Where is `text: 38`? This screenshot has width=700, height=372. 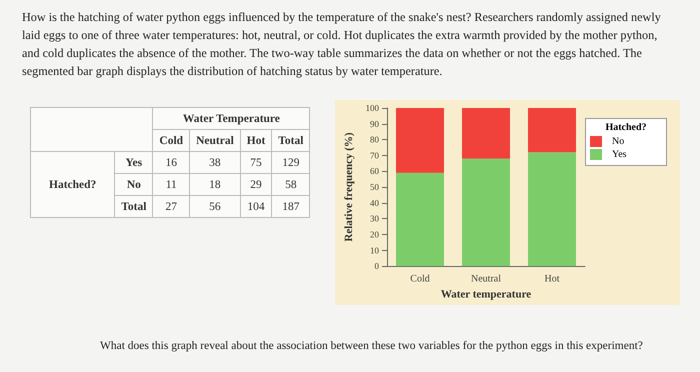
text: 38 is located at coordinates (215, 163).